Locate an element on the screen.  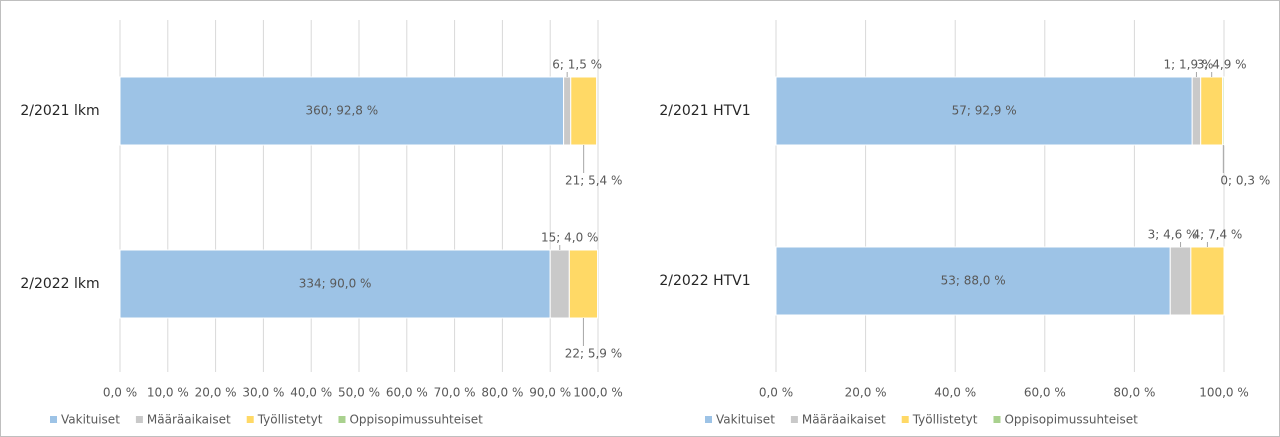
data-label: 15; 4,0 % is located at coordinates (569, 238).